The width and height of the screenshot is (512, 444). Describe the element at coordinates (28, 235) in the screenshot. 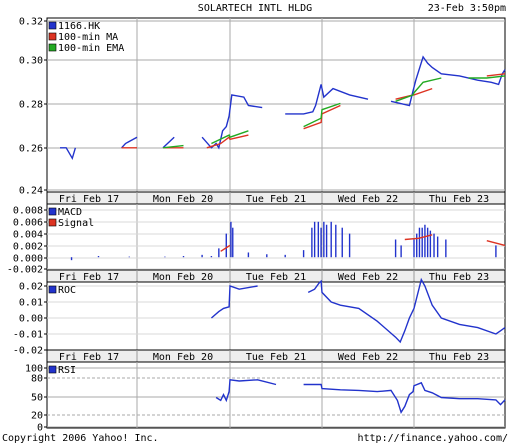

I see `y-tick-label: 0.004` at that location.